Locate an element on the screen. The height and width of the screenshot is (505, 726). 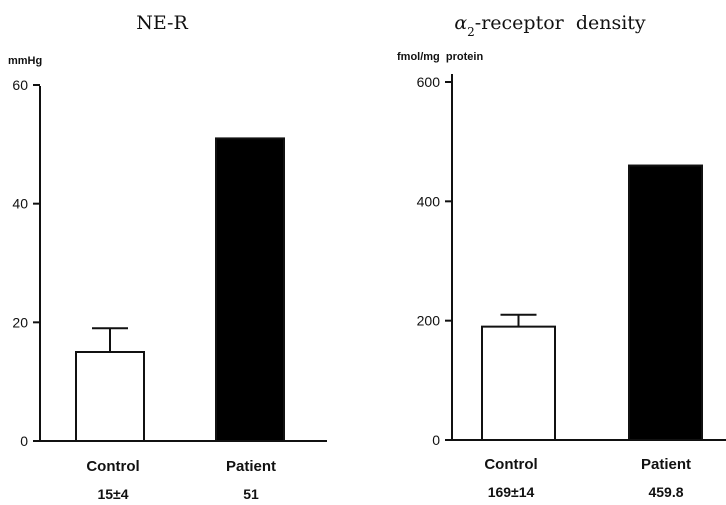
y-tick-label: 40 is located at coordinates (20, 204).